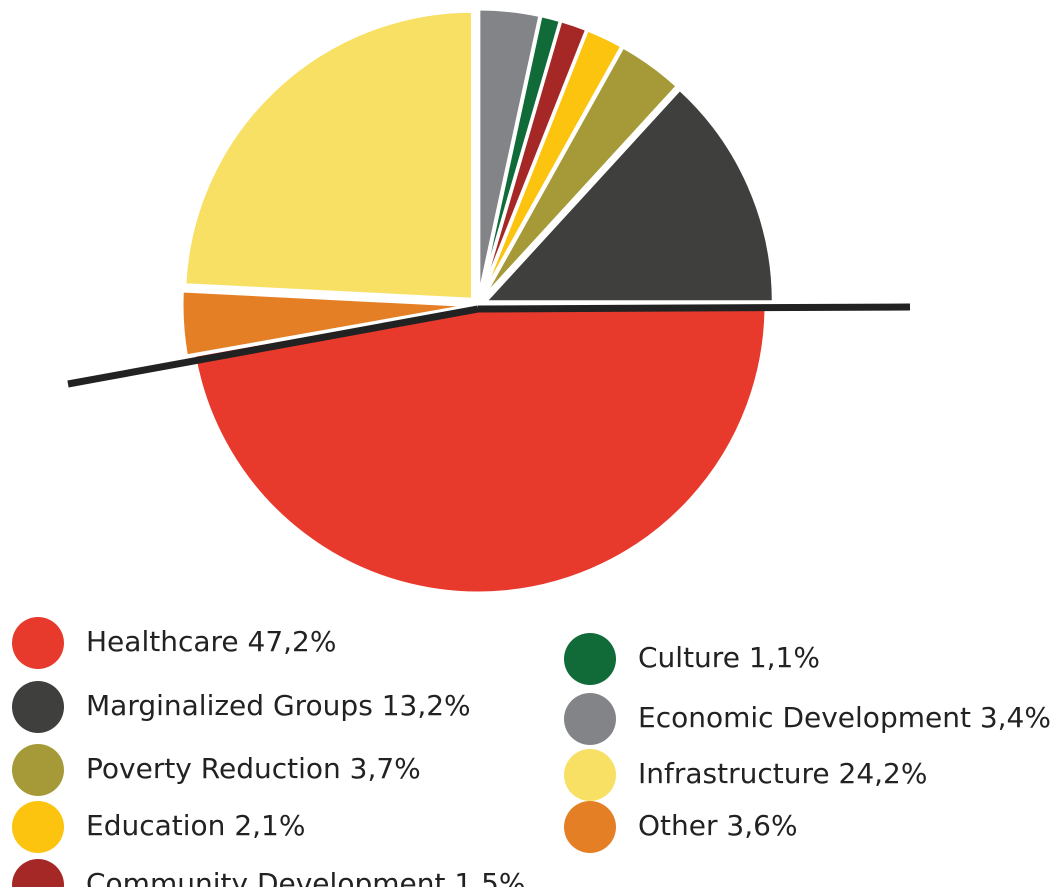 Image resolution: width=1059 pixels, height=887 pixels. I want to click on legend-label: Community Development 1,5%, so click(306, 877).